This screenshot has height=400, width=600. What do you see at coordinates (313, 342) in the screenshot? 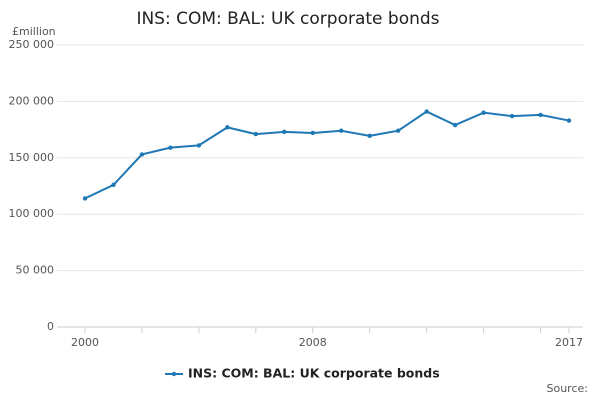
I see `x-tick-label: 2008` at bounding box center [313, 342].